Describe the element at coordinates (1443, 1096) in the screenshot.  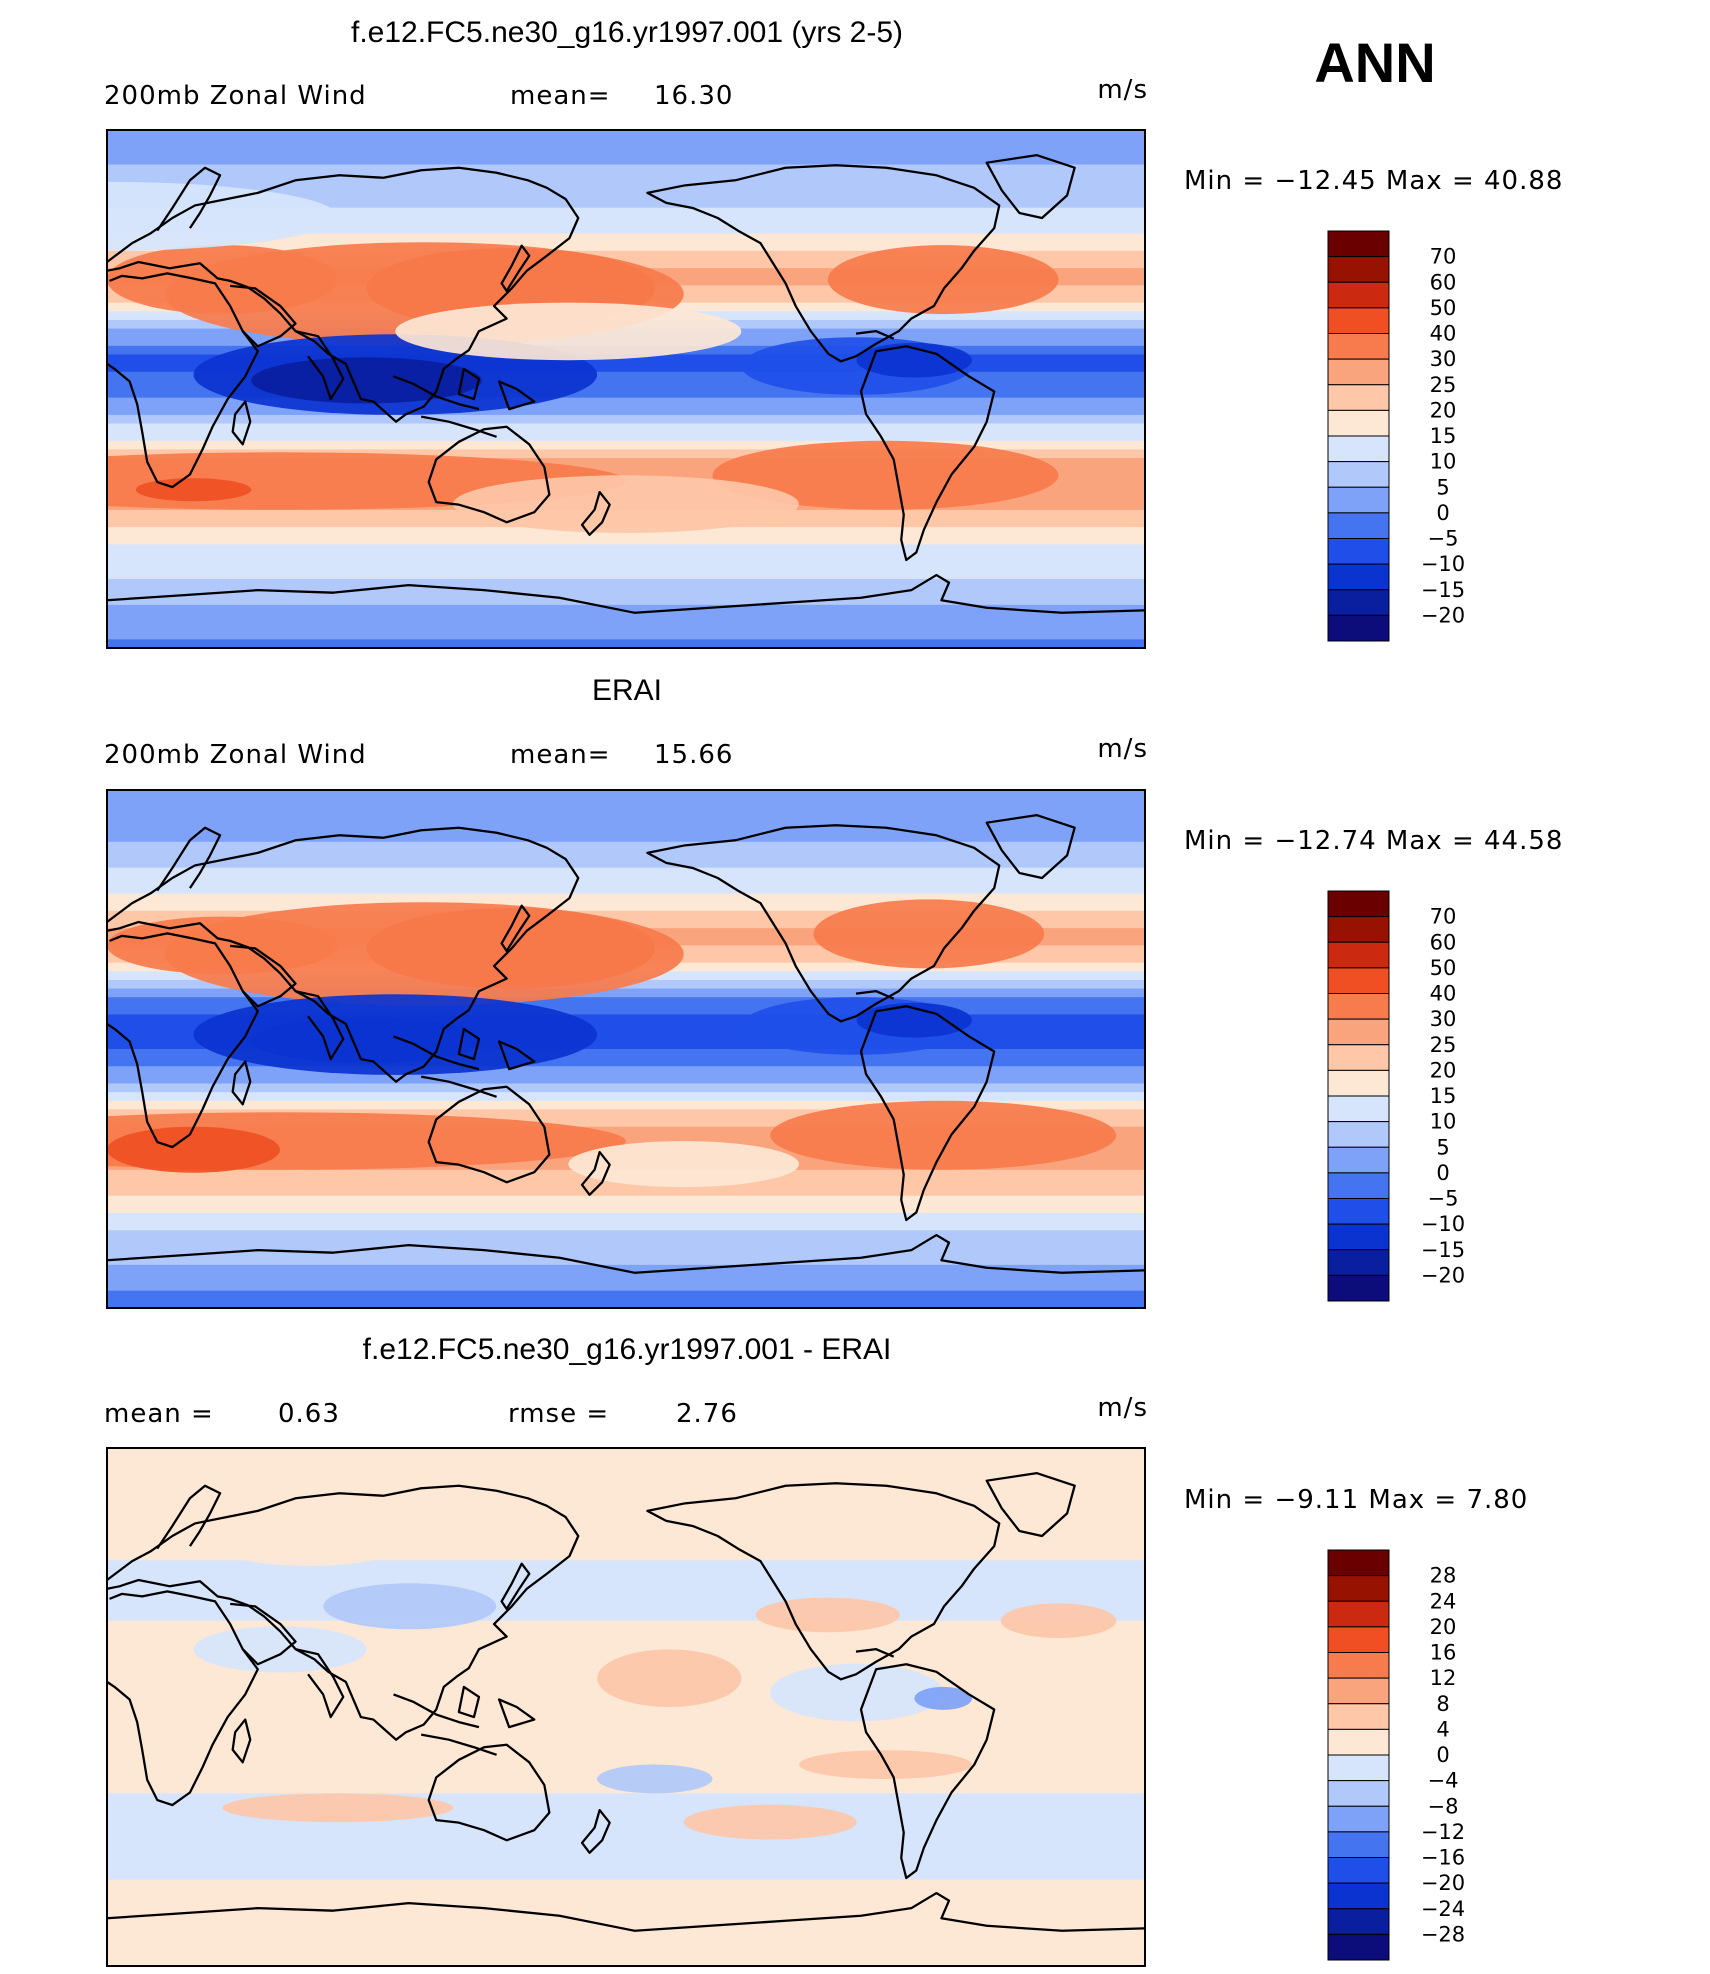
I see `colorbar-tick-label: 15` at that location.